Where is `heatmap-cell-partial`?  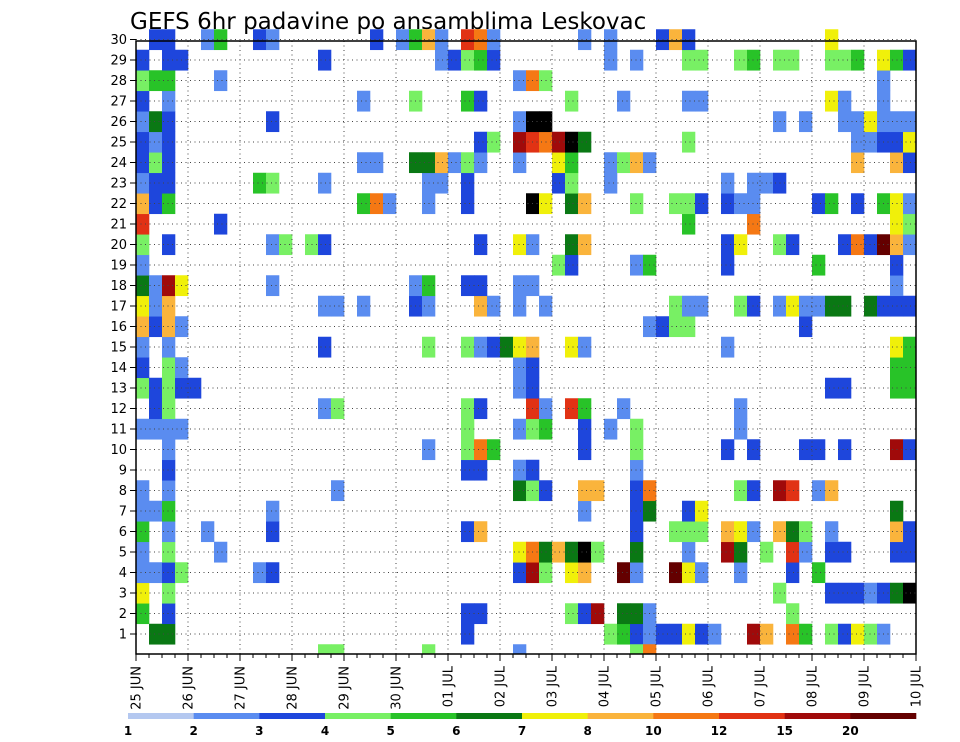
heatmap-cell-partial is located at coordinates (520, 649).